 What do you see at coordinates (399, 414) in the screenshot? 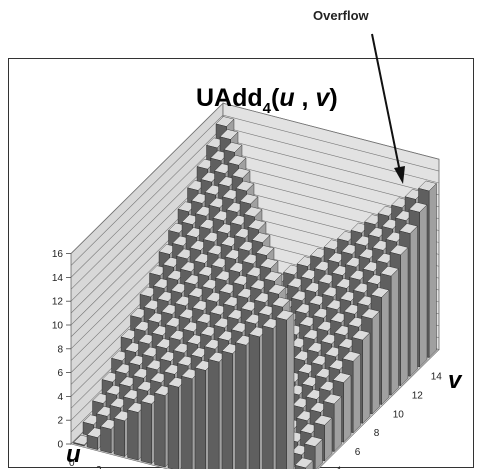
I see `v-tick-label: 10` at bounding box center [399, 414].